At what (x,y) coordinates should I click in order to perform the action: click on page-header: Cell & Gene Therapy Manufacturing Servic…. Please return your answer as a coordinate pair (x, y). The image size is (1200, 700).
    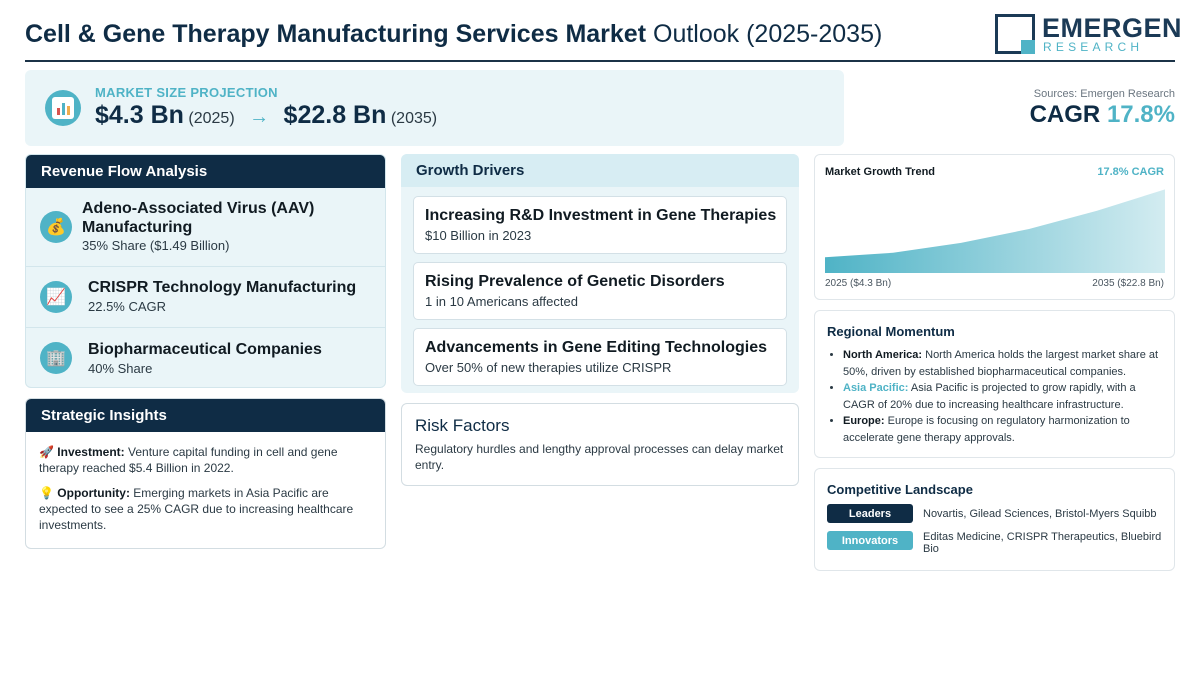
    Looking at the image, I should click on (603, 37).